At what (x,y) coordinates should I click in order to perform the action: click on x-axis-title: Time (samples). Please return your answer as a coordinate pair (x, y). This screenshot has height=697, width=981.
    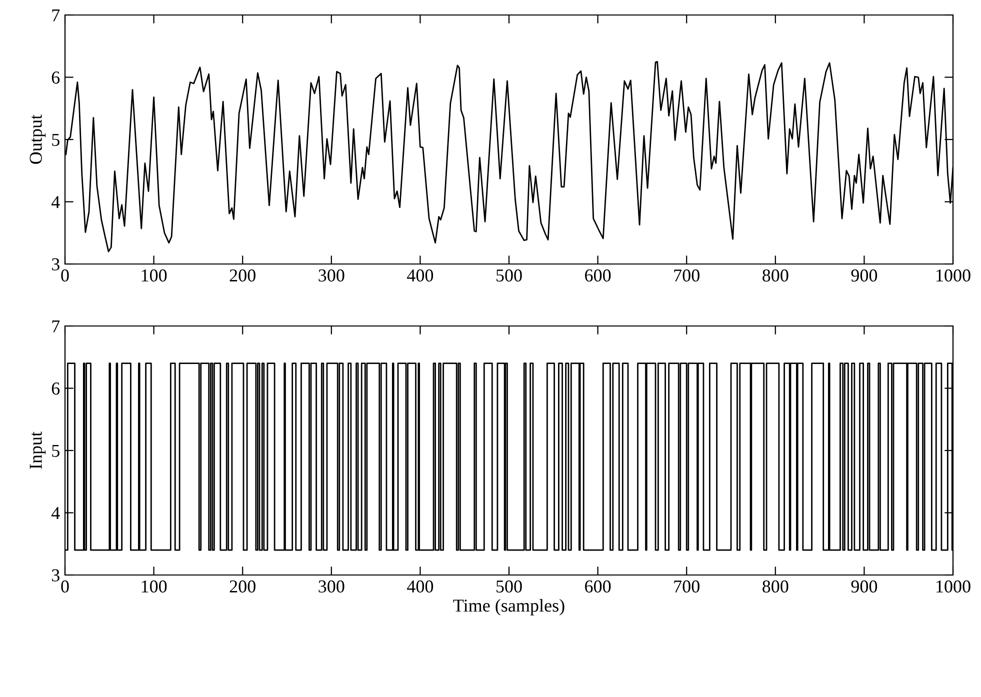
    Looking at the image, I should click on (508, 607).